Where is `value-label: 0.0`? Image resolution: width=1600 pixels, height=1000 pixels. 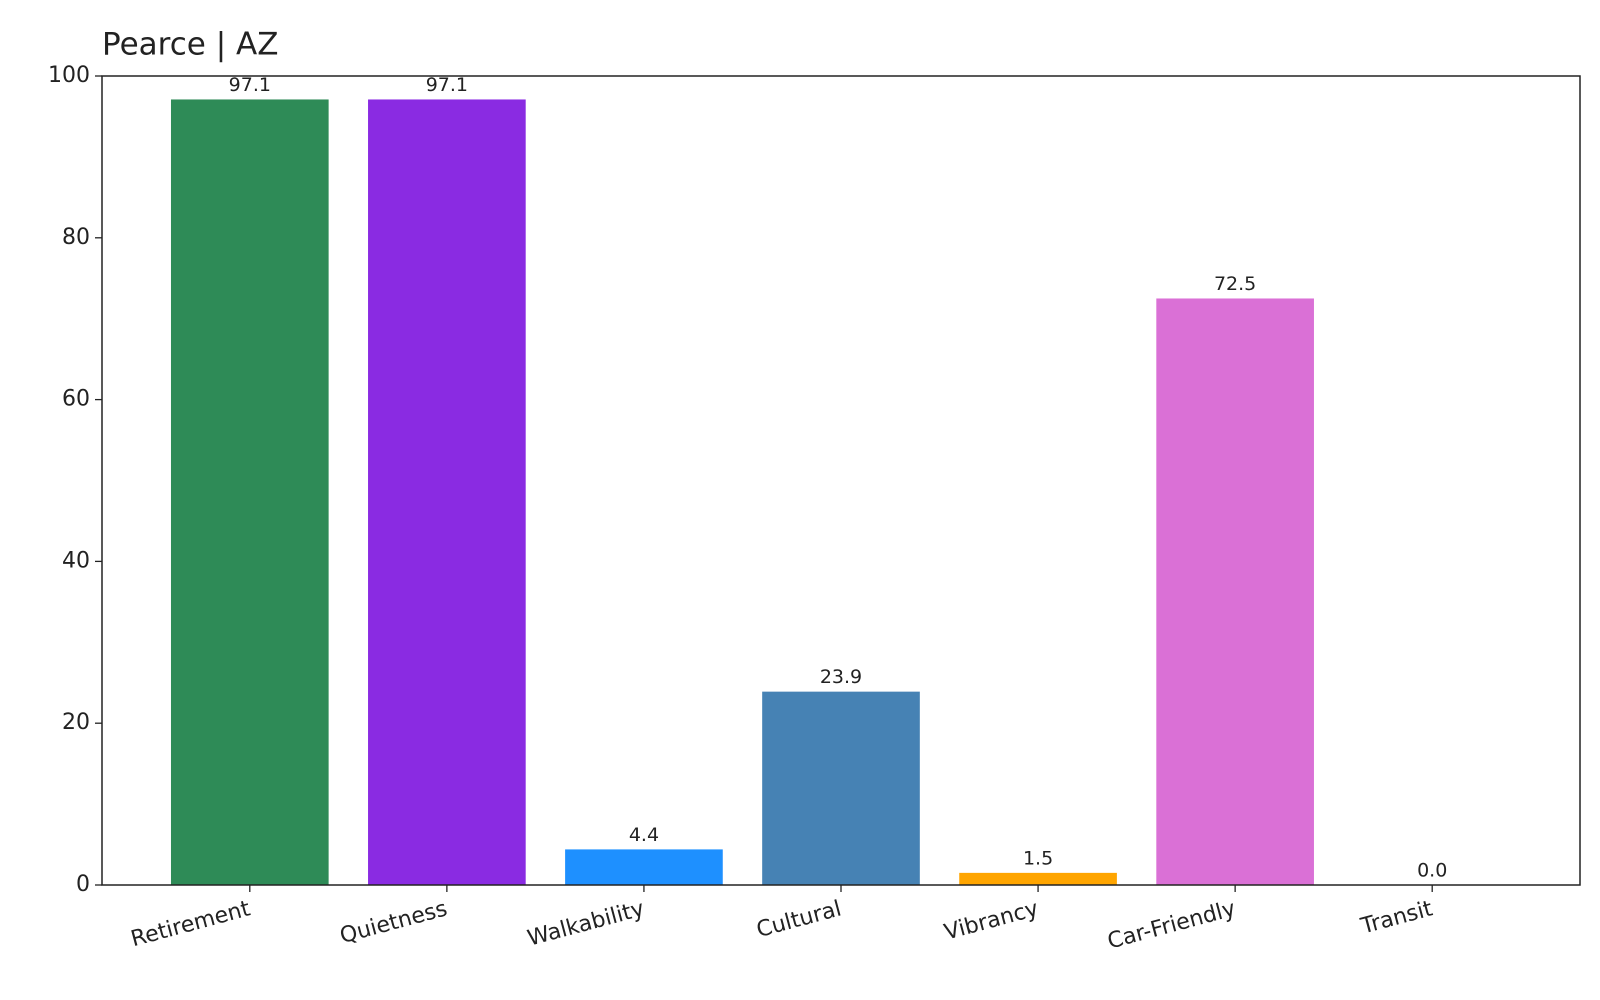 value-label: 0.0 is located at coordinates (1432, 871).